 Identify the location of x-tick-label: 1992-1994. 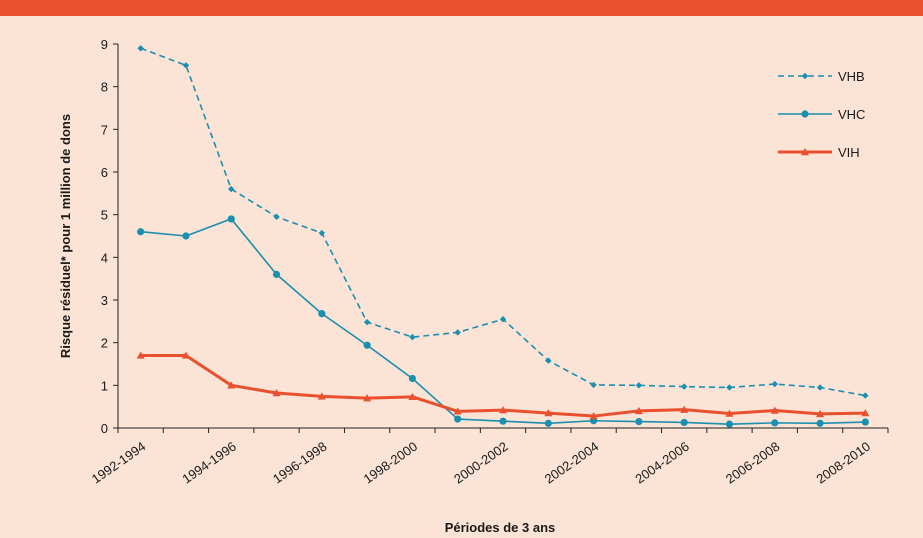
(119, 463).